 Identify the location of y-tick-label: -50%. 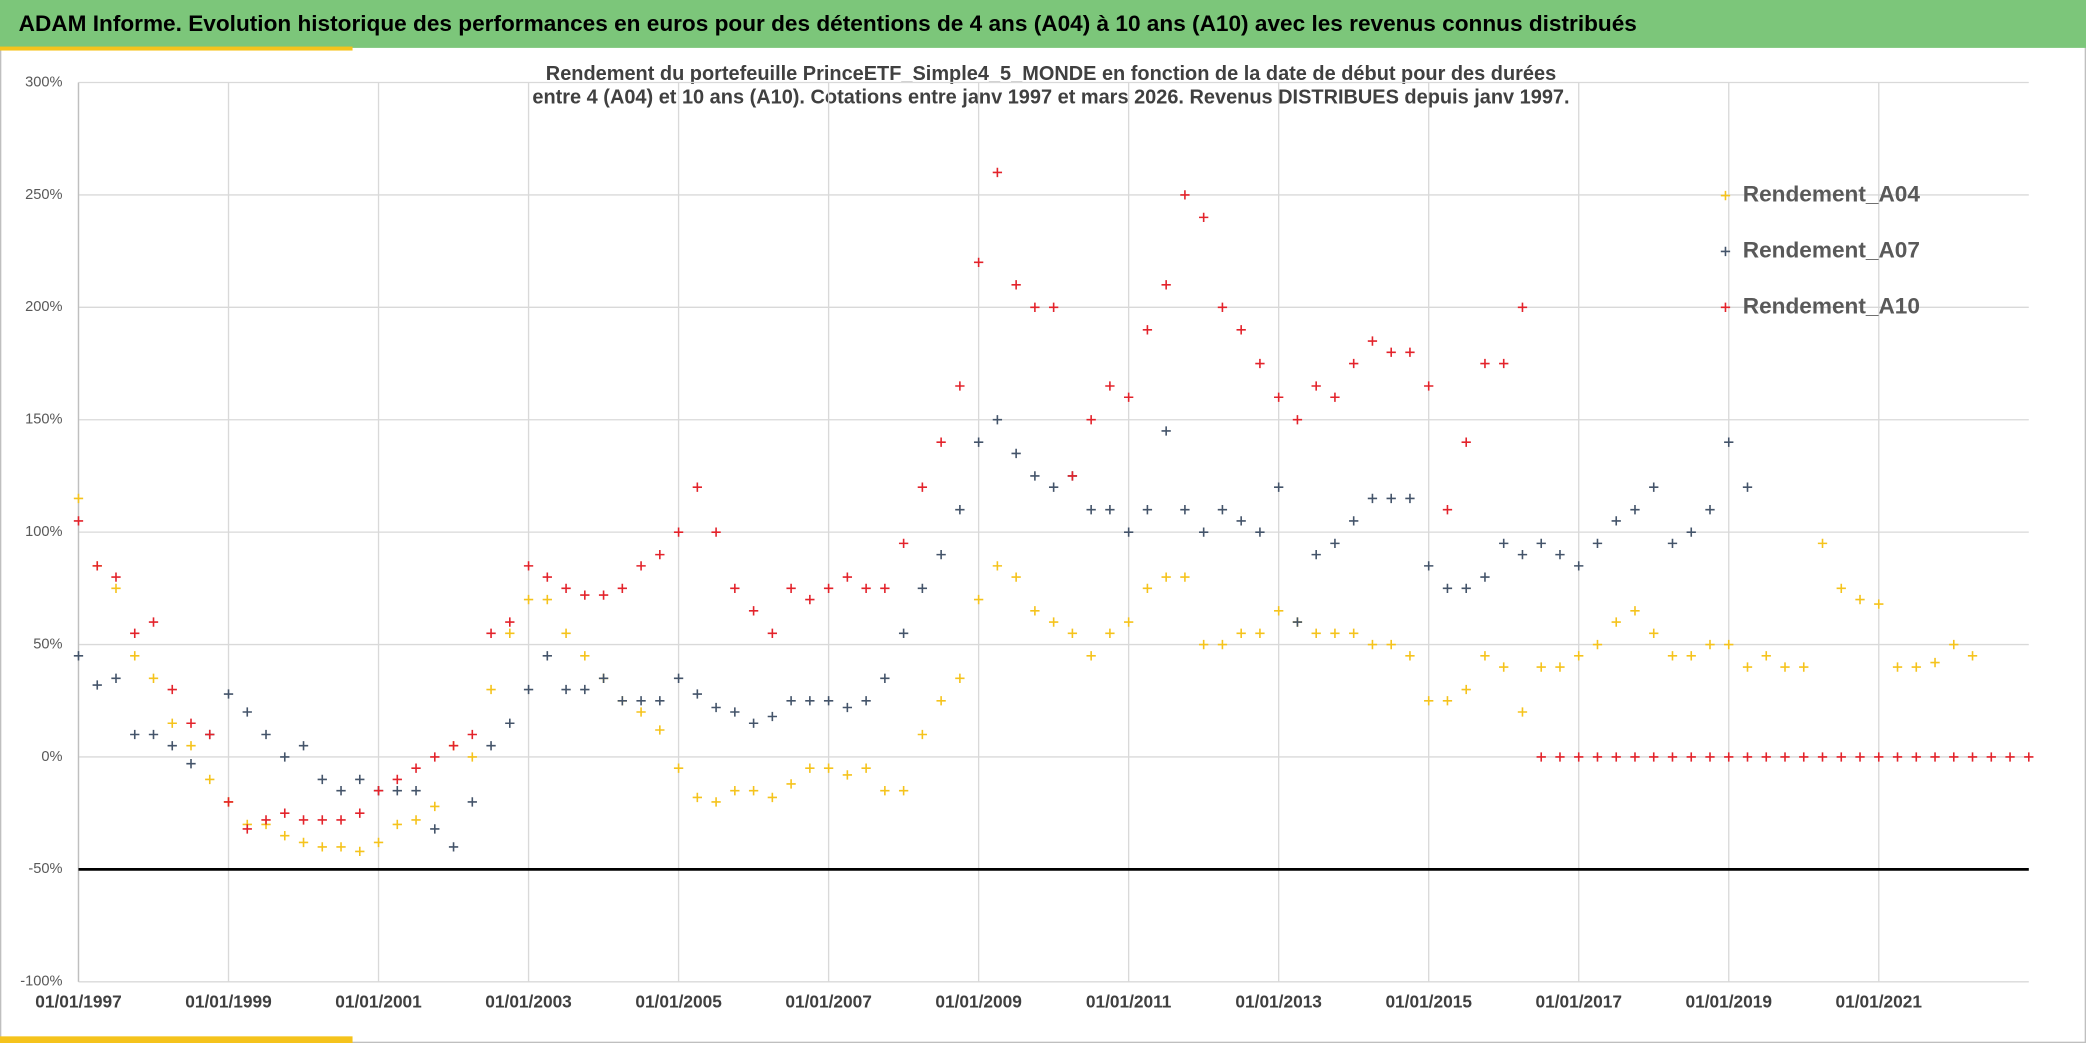
(45, 869).